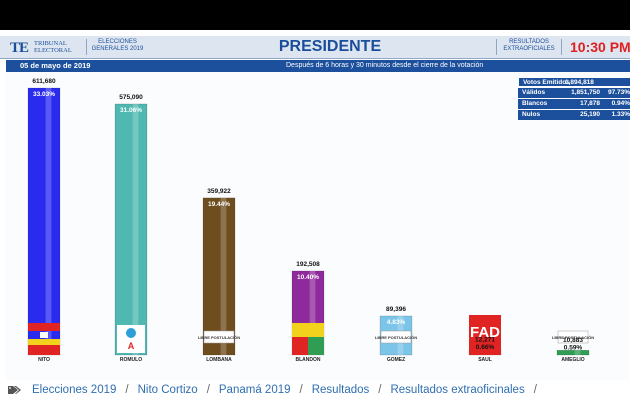 The image size is (630, 400). What do you see at coordinates (219, 360) in the screenshot?
I see `candidate-label: LOMBANA` at bounding box center [219, 360].